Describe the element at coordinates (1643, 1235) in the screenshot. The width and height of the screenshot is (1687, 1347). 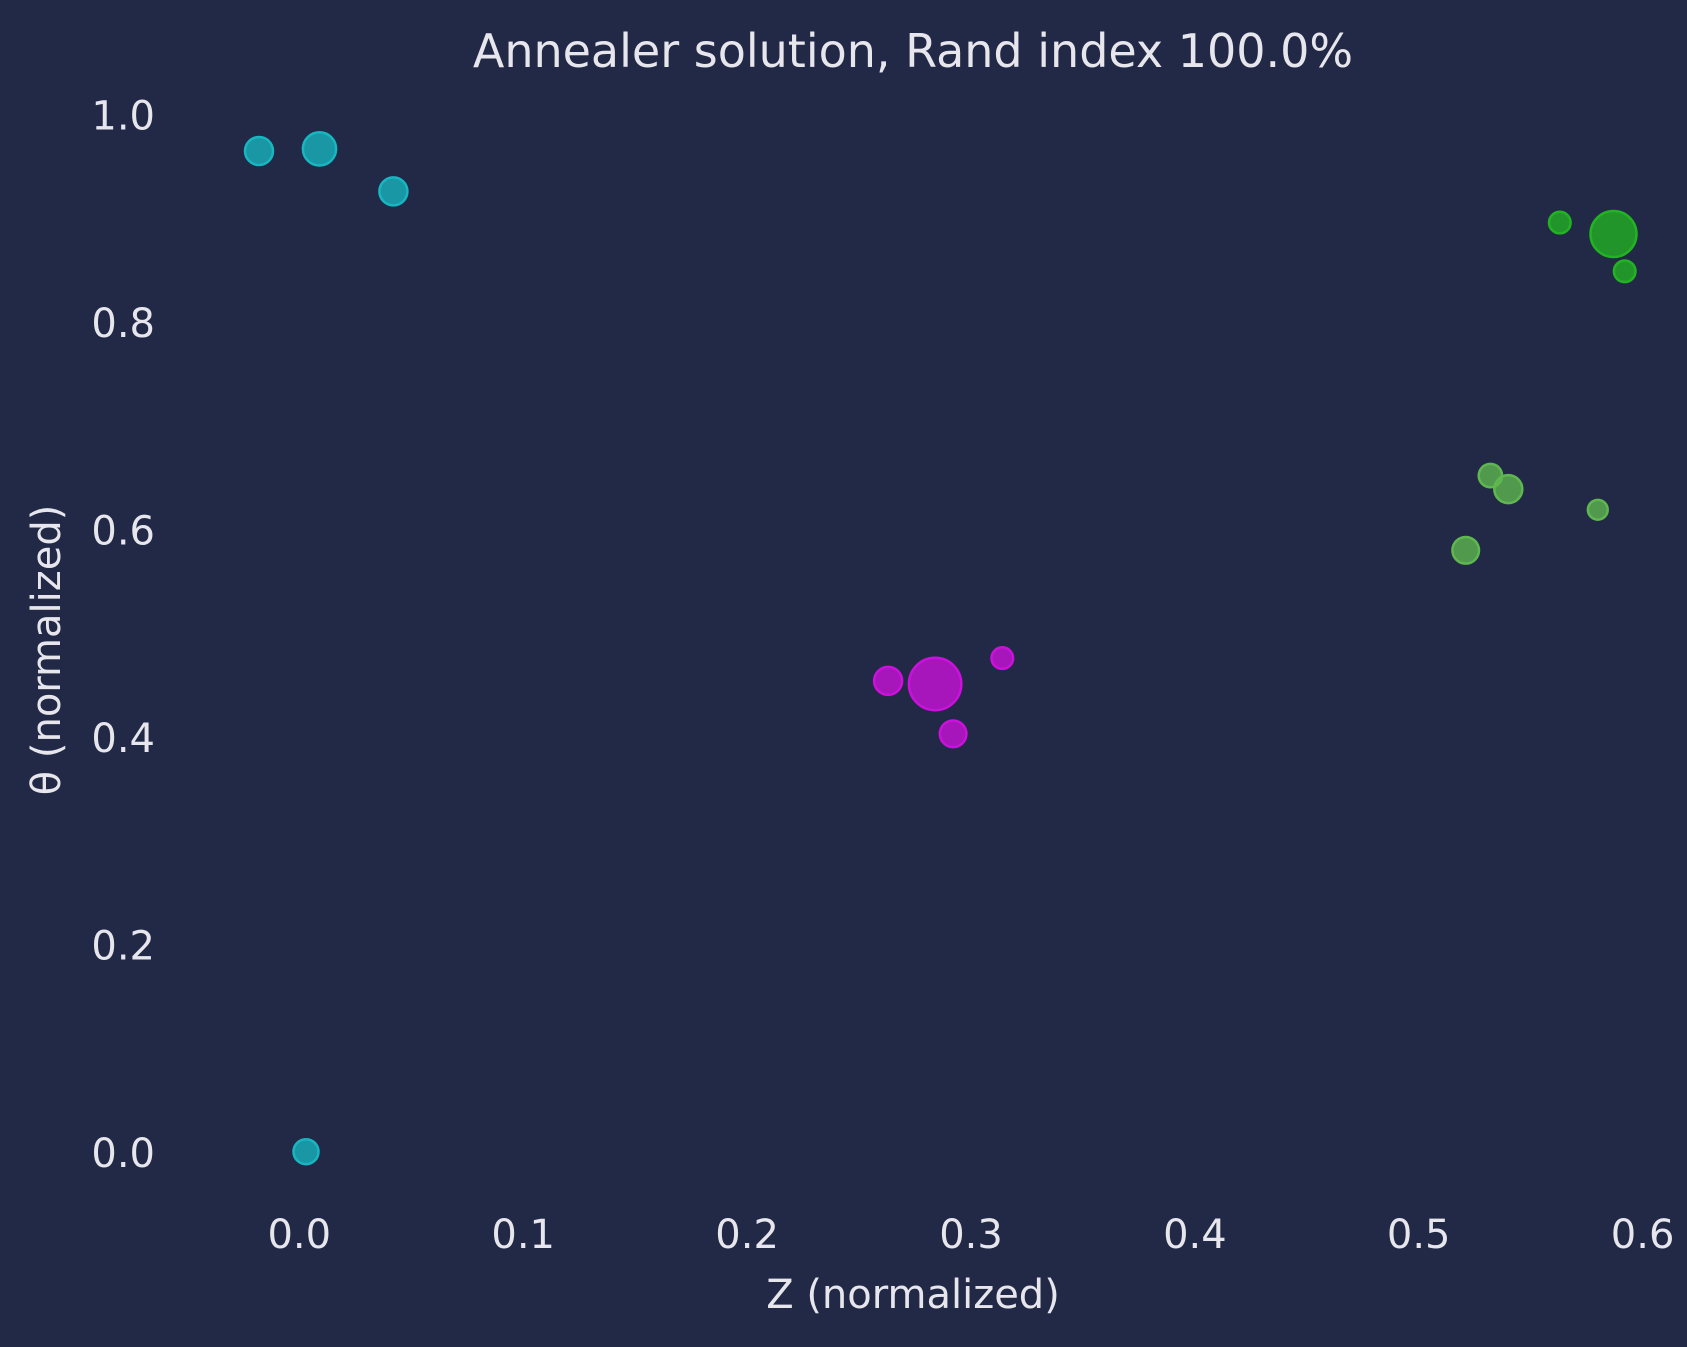
I see `x-tick-label-7: 0.6` at that location.